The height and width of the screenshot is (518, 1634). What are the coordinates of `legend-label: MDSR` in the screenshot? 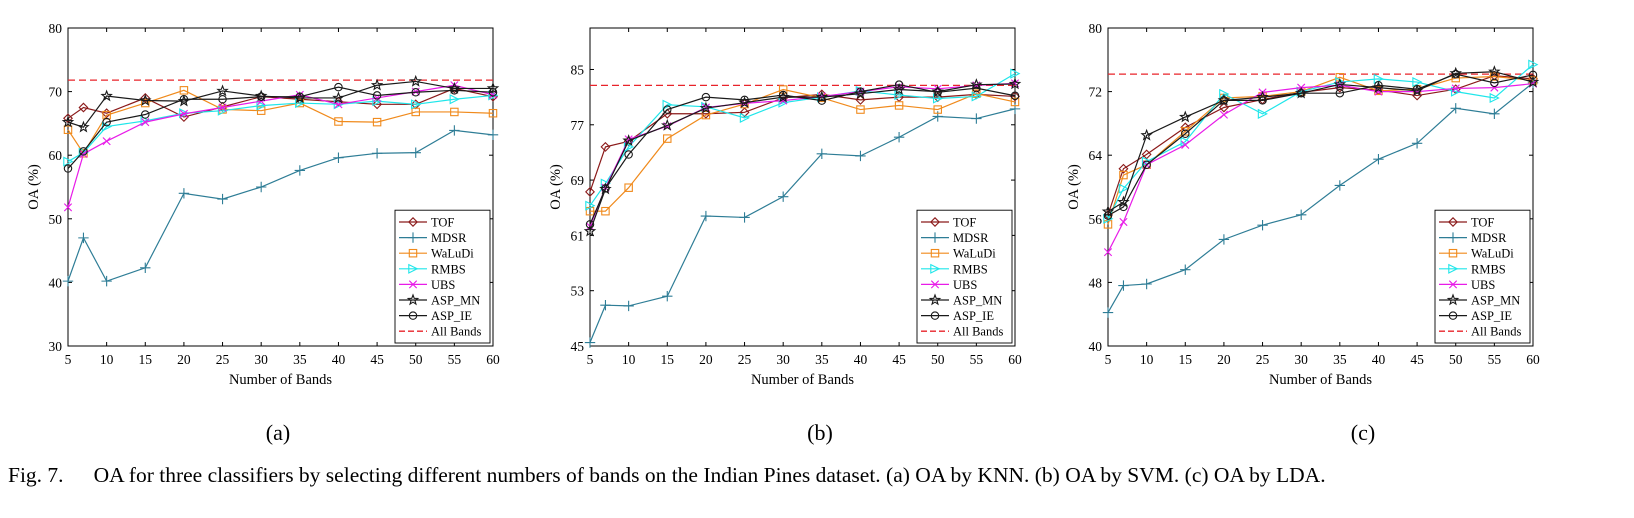 It's located at (449, 238).